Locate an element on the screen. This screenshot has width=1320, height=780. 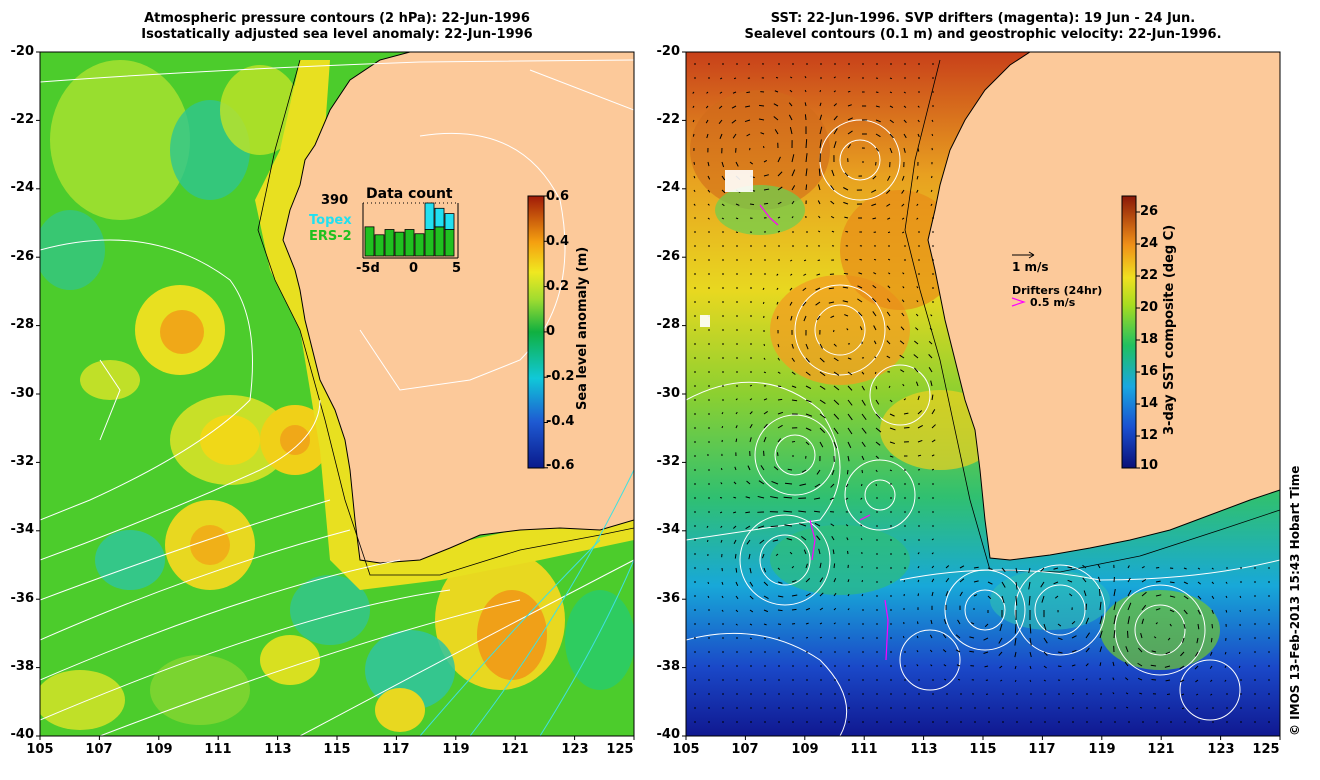
lat-label: -30 is located at coordinates (668, 393).